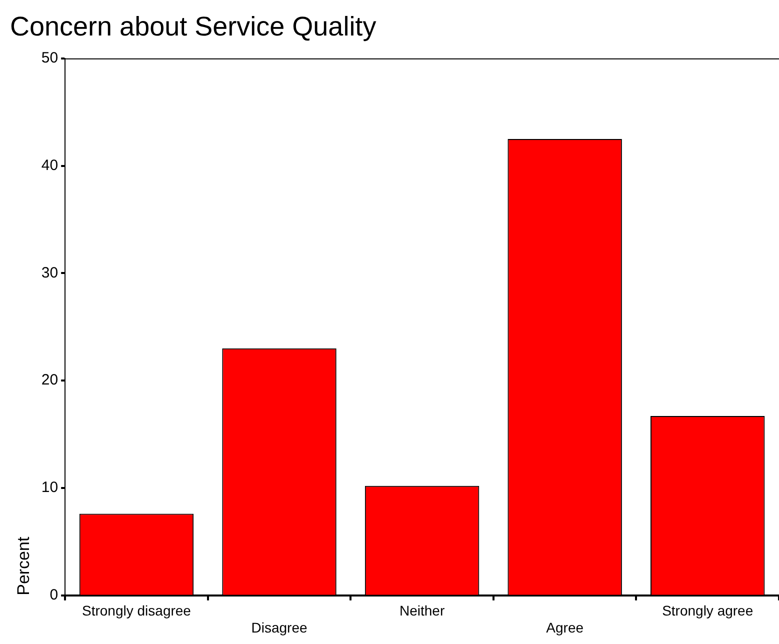 The height and width of the screenshot is (644, 779). What do you see at coordinates (708, 610) in the screenshot?
I see `x-tick-label: Strongly agree` at bounding box center [708, 610].